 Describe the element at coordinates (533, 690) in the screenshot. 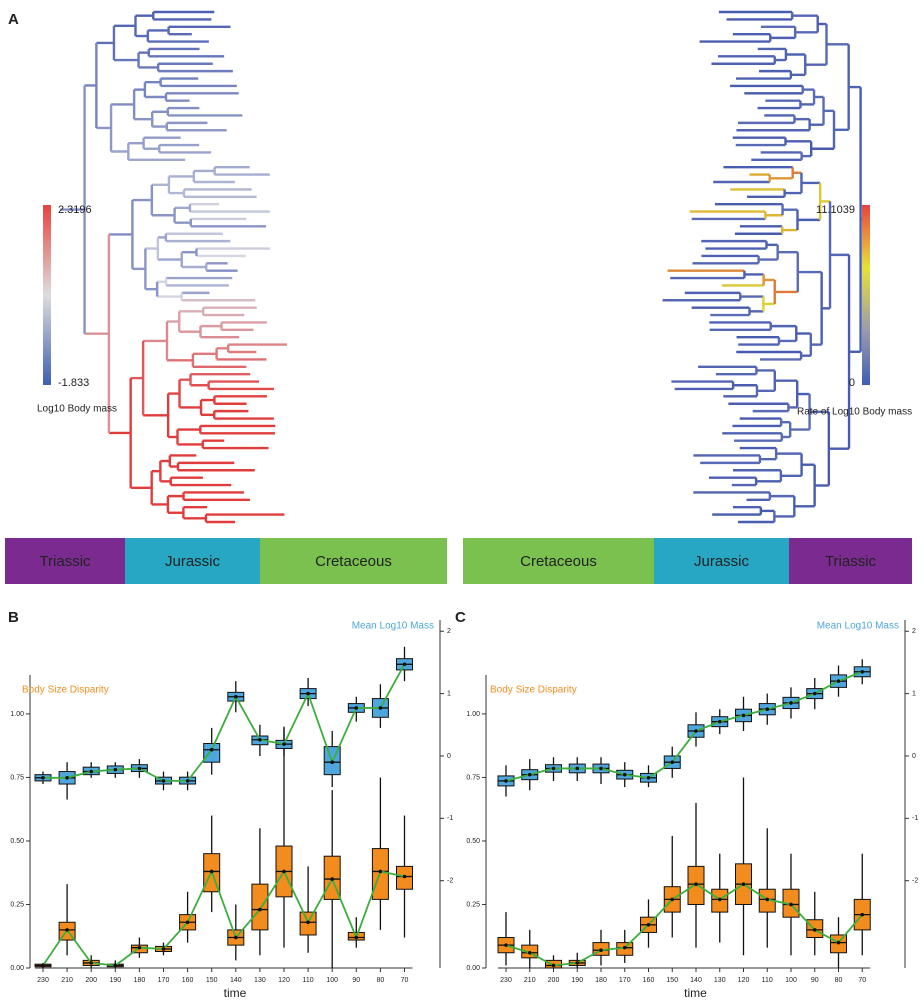

I see `legend-label: Body Size Disparity` at that location.